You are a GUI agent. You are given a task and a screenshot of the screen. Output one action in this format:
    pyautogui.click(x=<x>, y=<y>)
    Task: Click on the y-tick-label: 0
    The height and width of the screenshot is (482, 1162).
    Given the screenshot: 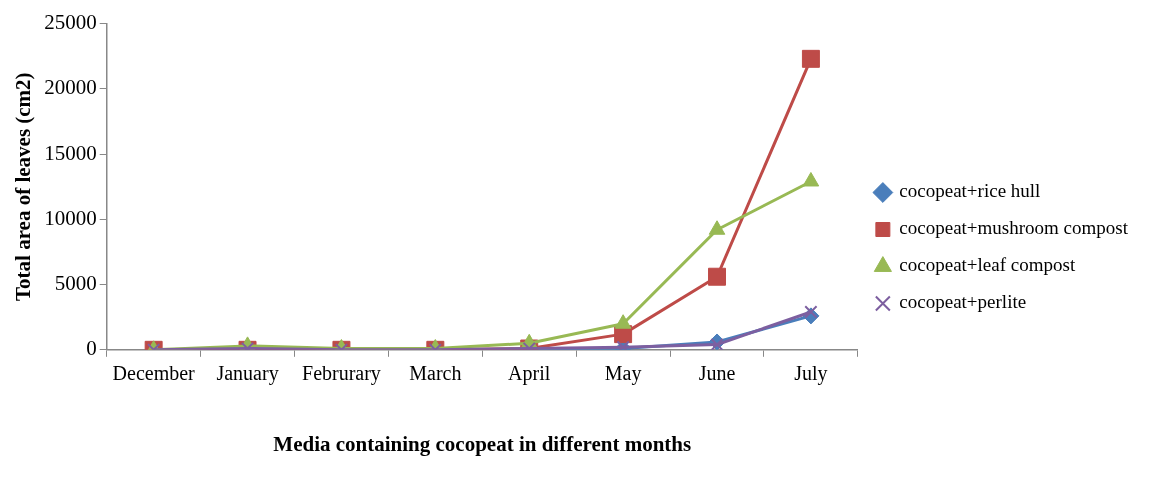 What is the action you would take?
    pyautogui.click(x=91, y=348)
    